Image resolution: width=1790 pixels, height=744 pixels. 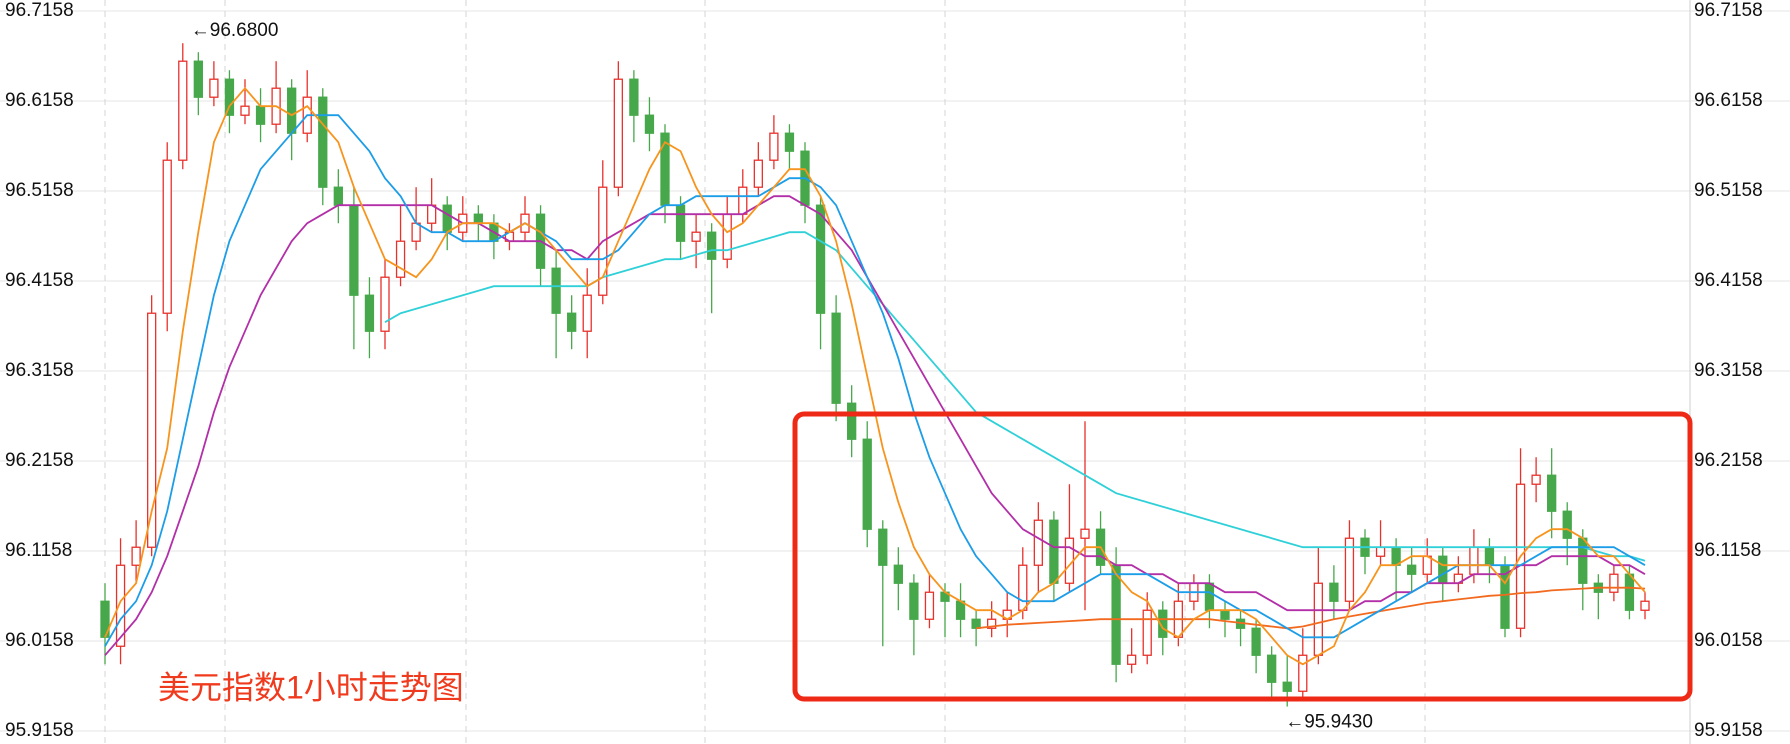 I want to click on y2-tick-label: 96.6158, so click(x=1728, y=100).